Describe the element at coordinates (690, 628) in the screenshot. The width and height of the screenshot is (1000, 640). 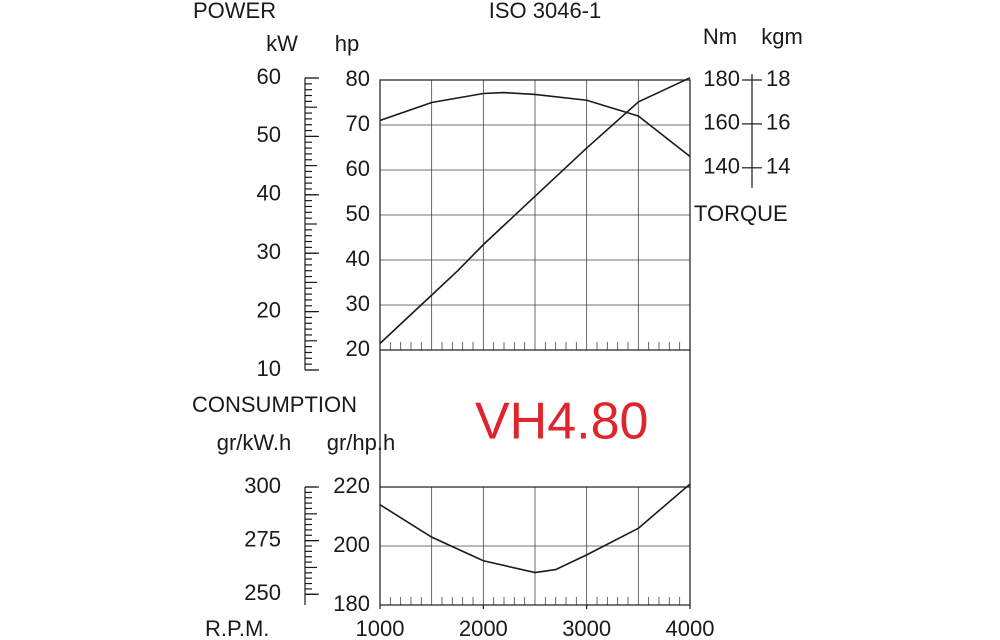
I see `x-tick-label: 4000` at that location.